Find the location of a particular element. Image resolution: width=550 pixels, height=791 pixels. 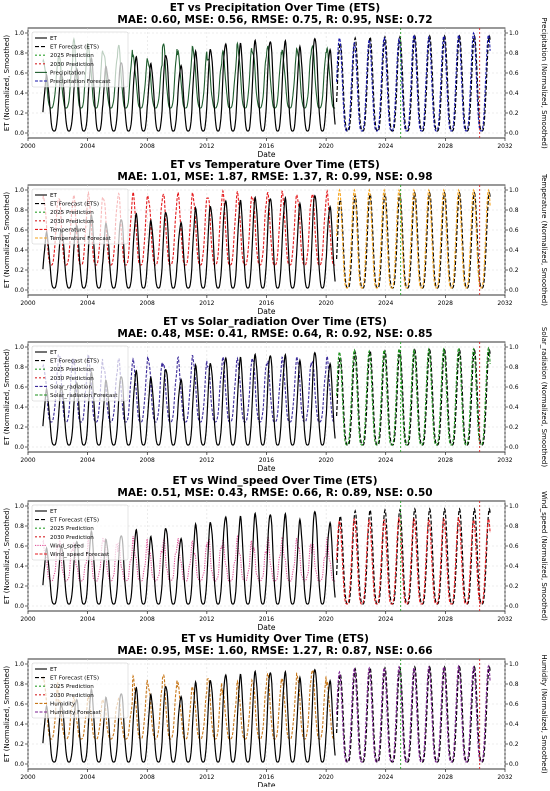

legend-label: Wind_speed is located at coordinates (67, 546).